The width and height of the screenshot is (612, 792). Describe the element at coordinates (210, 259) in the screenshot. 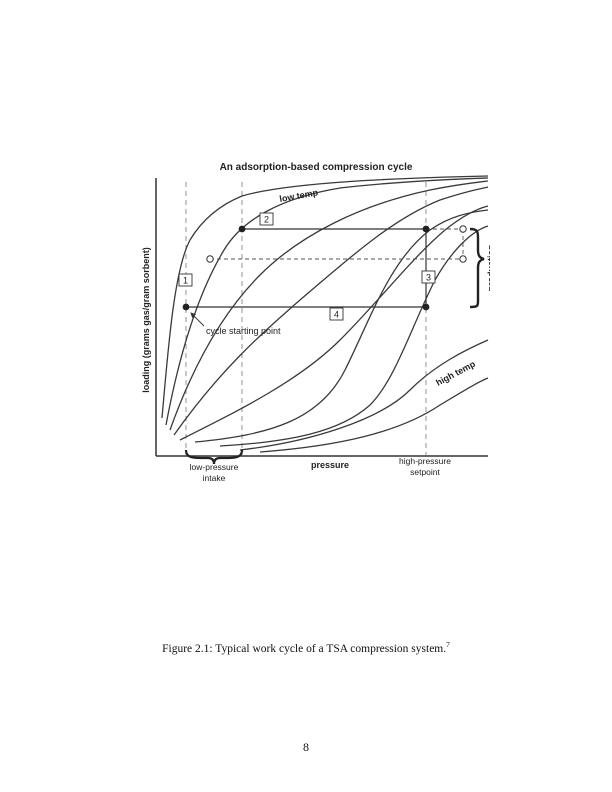

I see `open-point-left` at that location.